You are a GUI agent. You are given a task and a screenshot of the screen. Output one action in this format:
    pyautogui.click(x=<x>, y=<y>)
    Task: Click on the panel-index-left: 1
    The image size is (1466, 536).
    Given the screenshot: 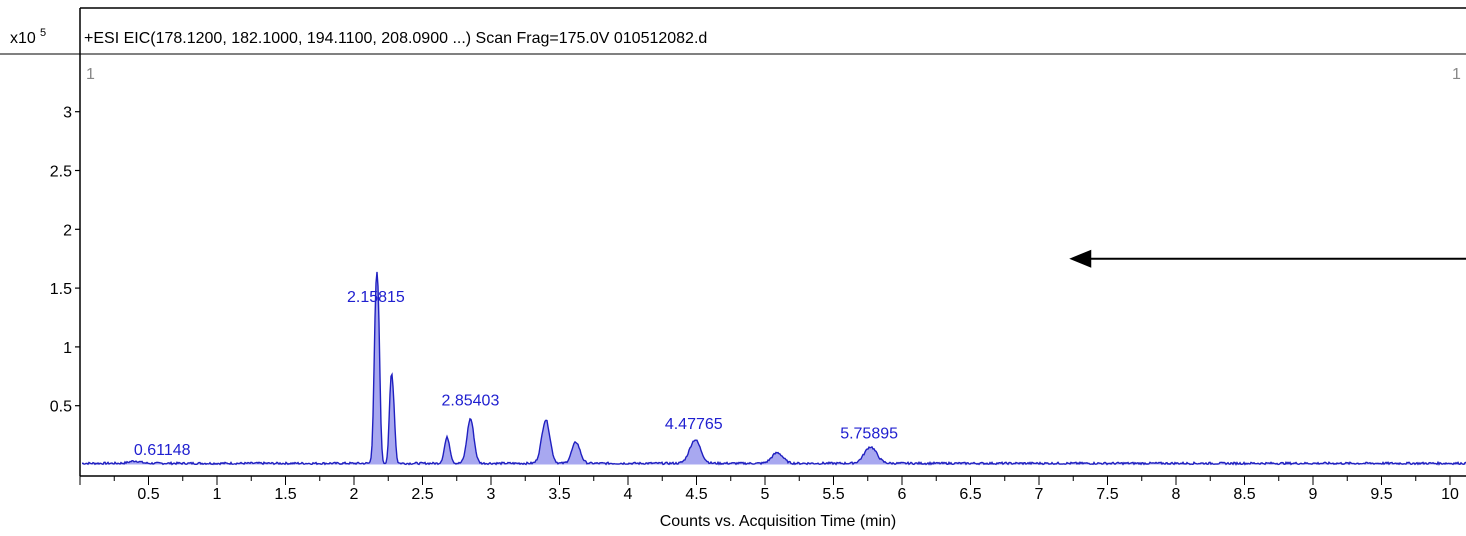 What is the action you would take?
    pyautogui.click(x=90, y=74)
    